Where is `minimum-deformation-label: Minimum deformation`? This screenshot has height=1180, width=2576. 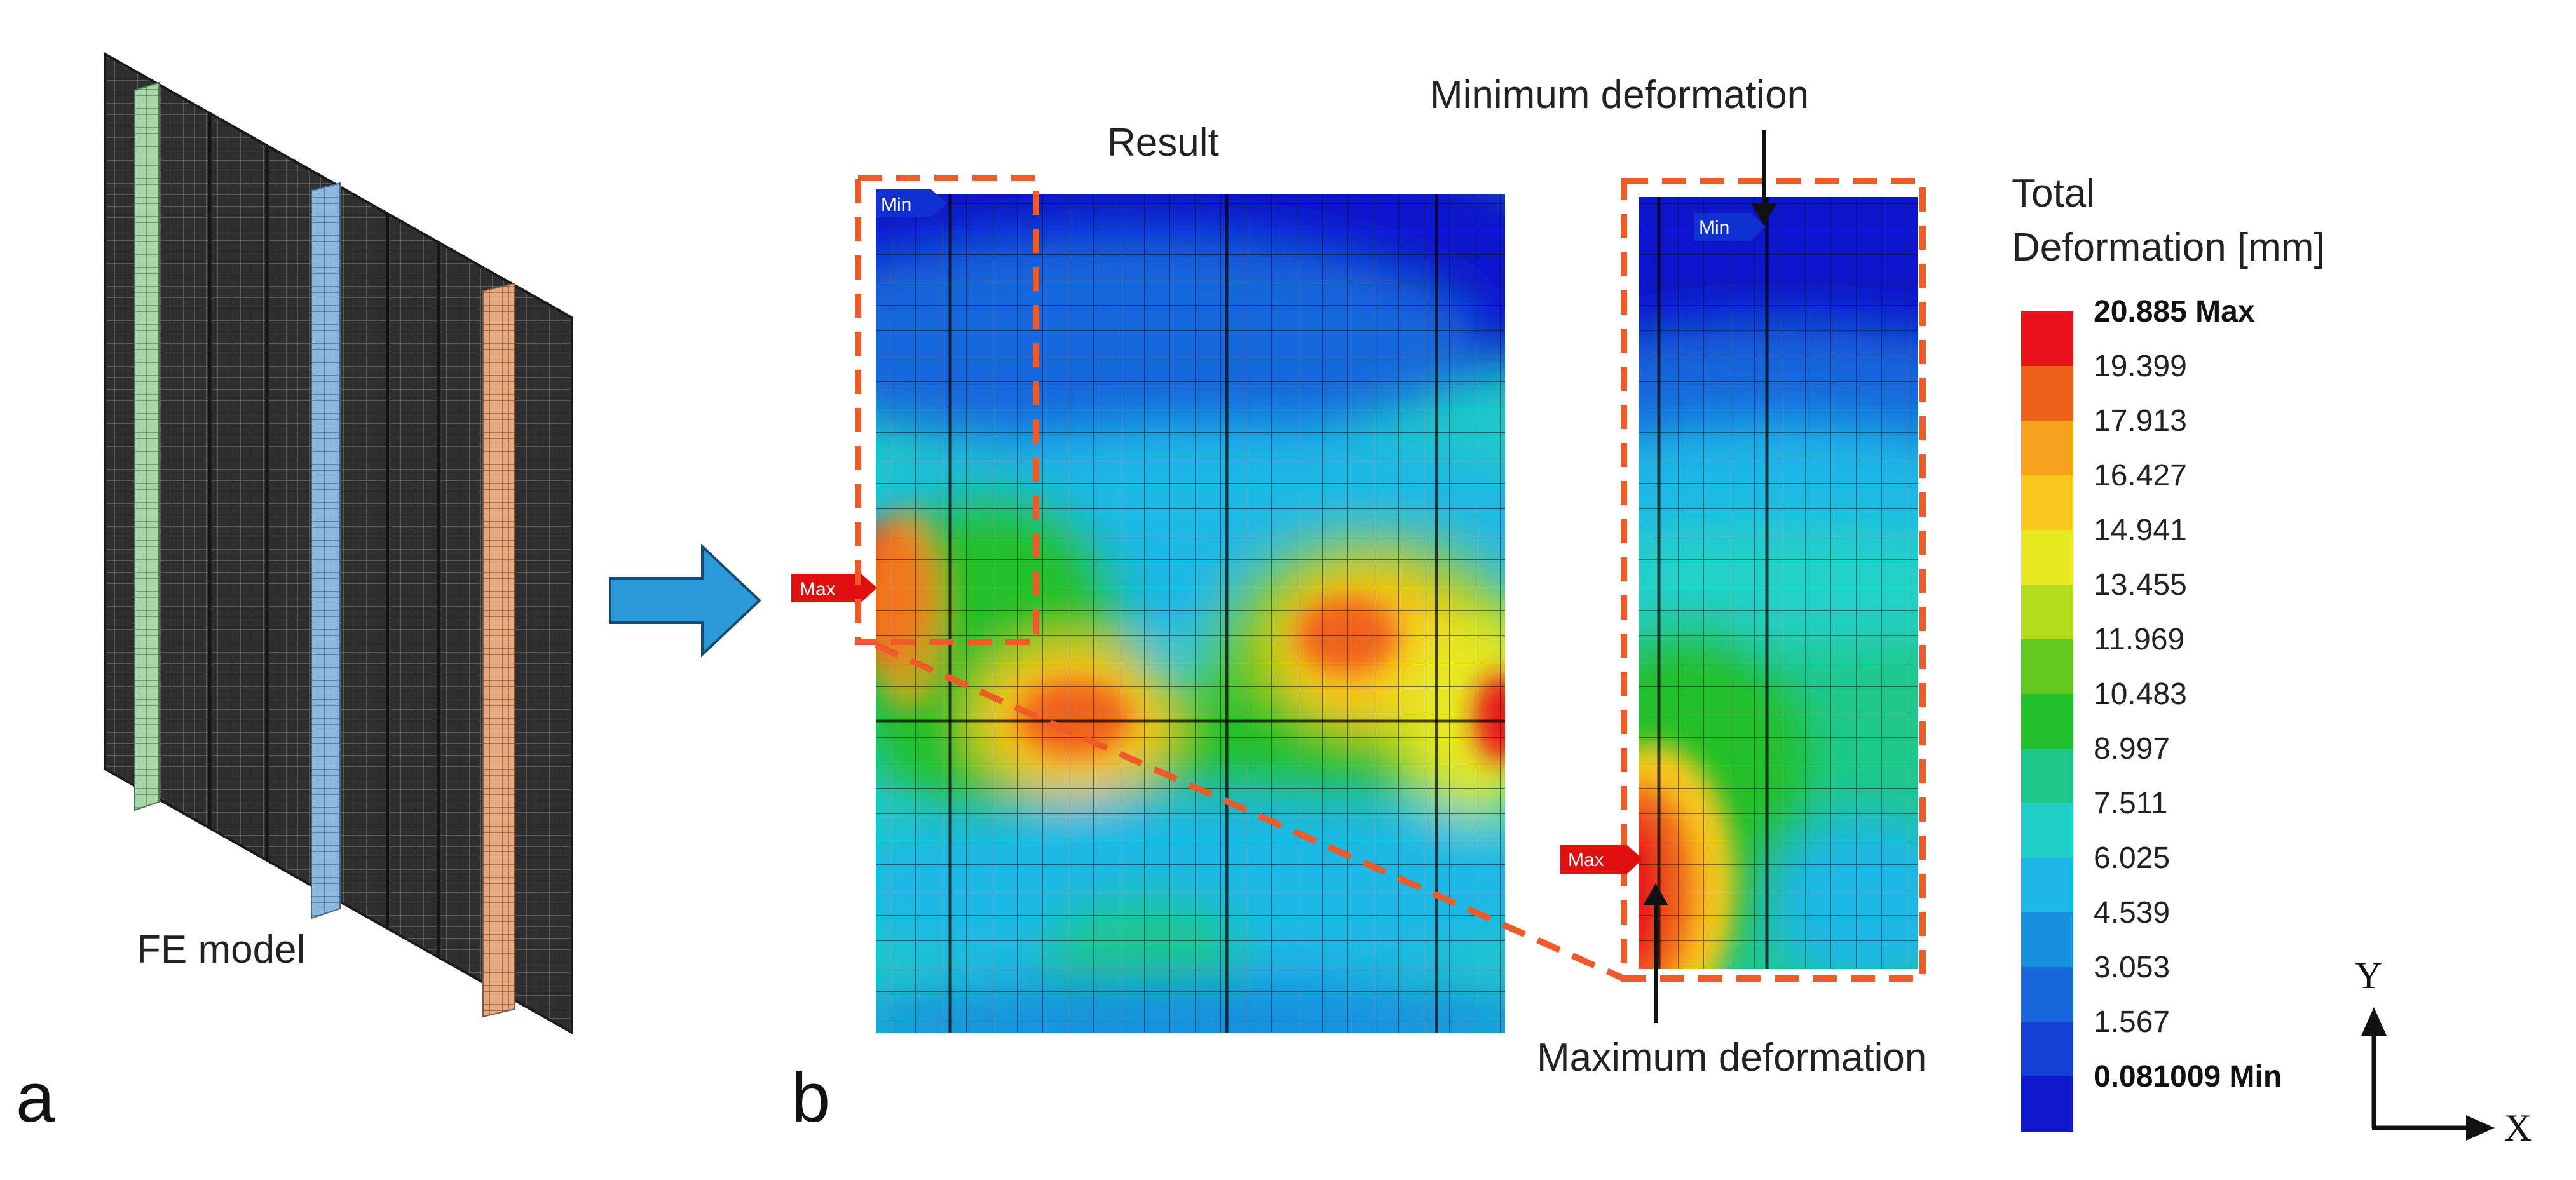 minimum-deformation-label: Minimum deformation is located at coordinates (1619, 95).